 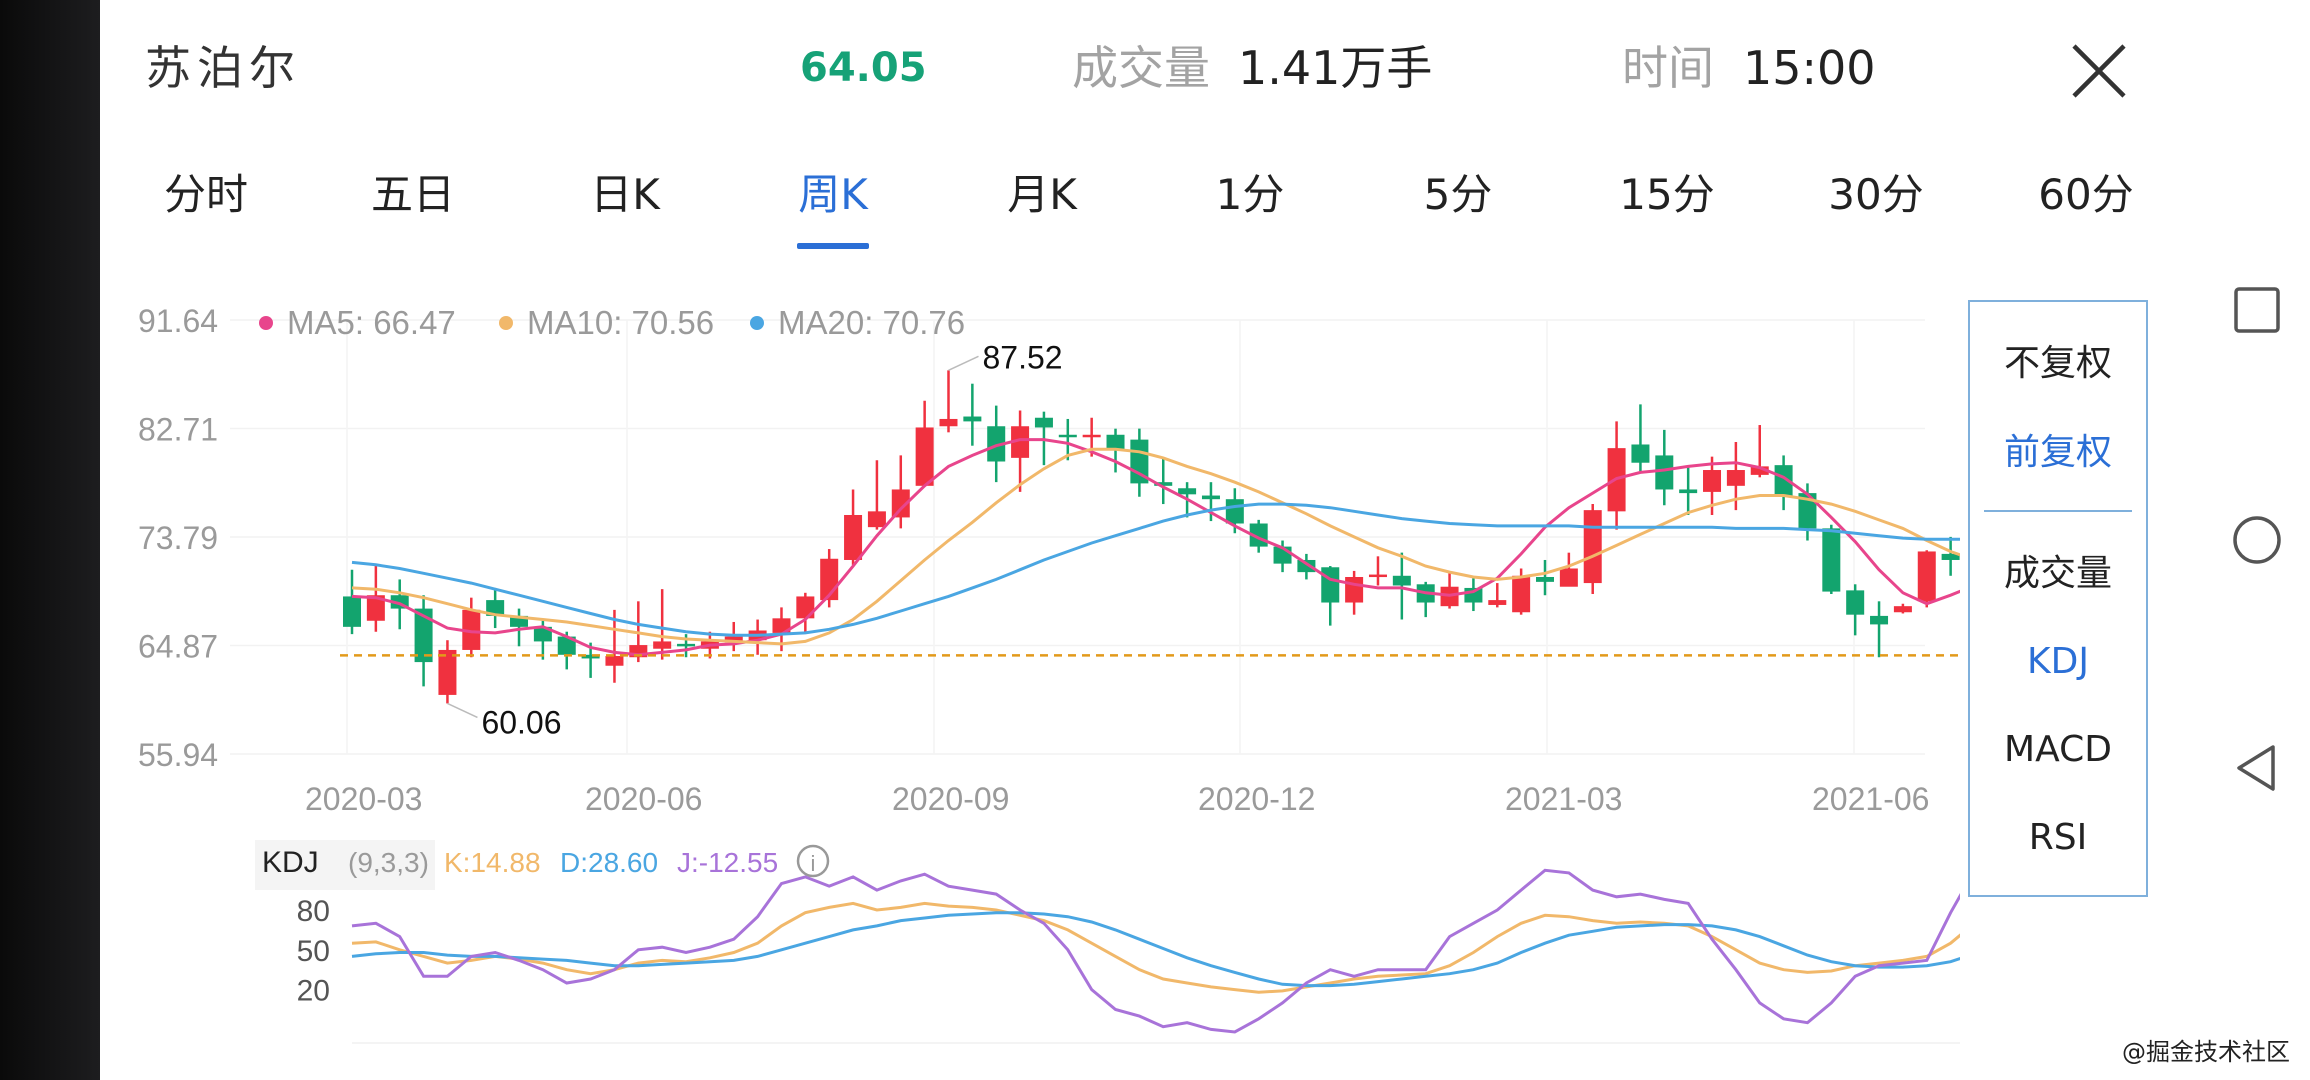 I want to click on option-macd: MACD, so click(x=2058, y=749).